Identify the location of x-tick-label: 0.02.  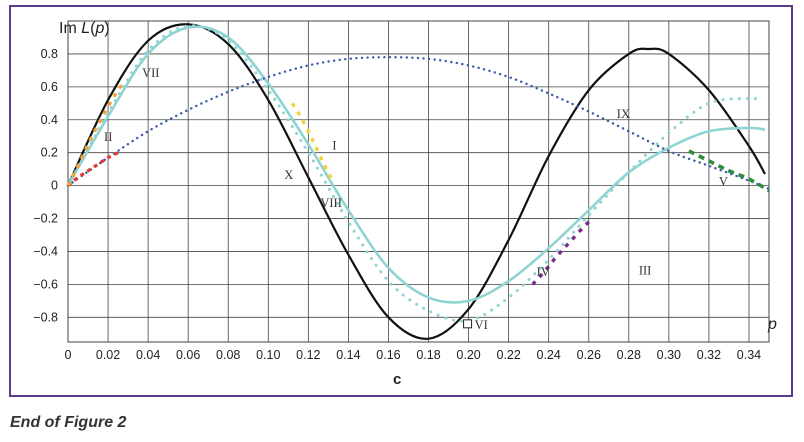
(108, 355).